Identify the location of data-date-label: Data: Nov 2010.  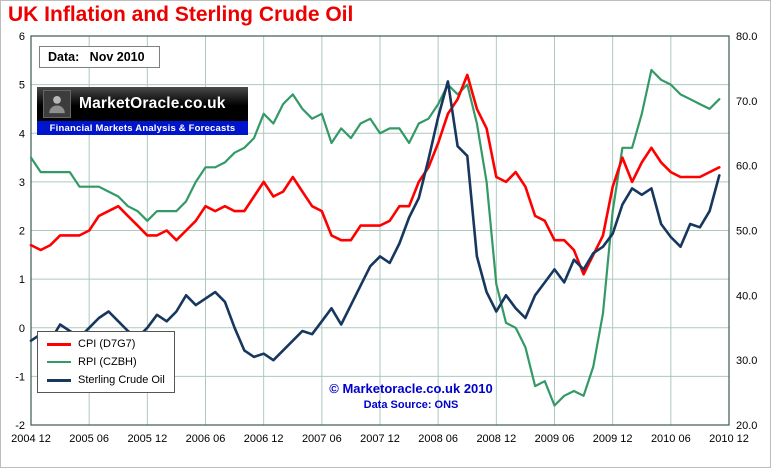
(99, 57).